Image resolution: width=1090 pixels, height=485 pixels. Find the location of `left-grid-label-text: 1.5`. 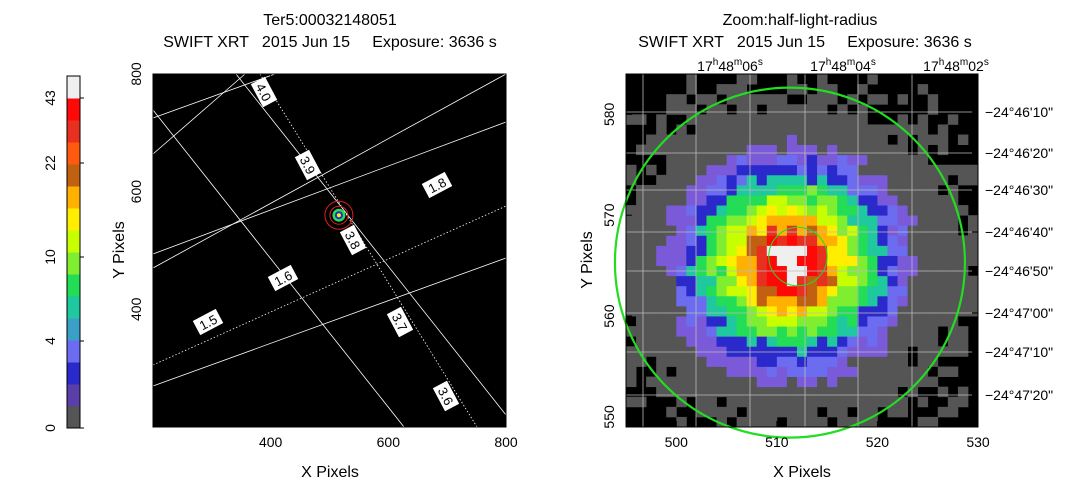

left-grid-label-text: 1.5 is located at coordinates (208, 323).